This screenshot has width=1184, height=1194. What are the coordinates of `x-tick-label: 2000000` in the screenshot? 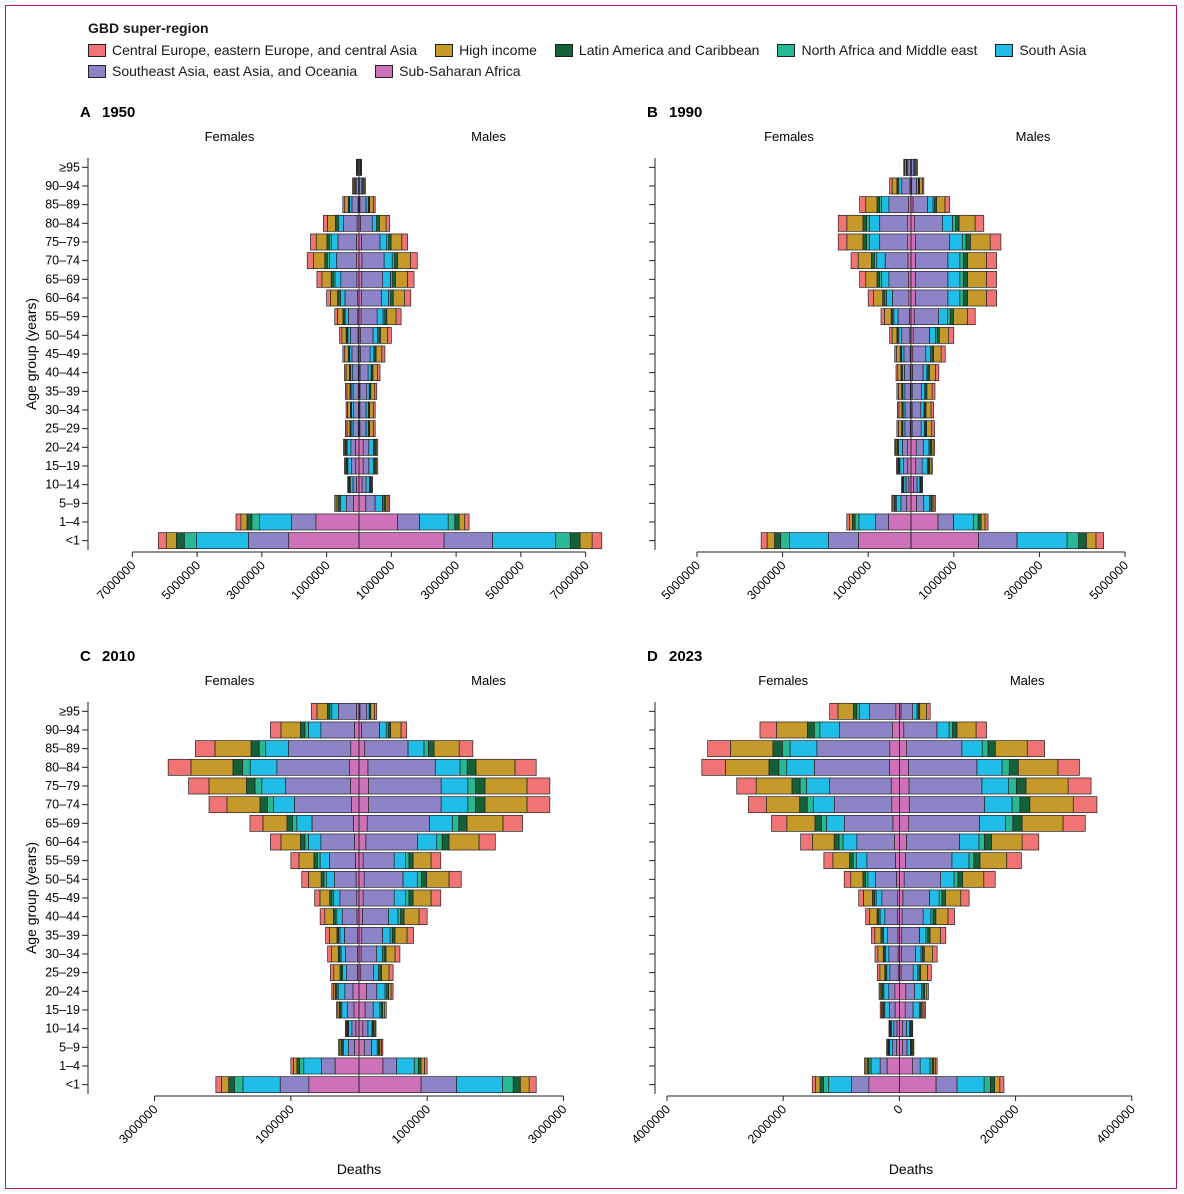 It's located at (999, 1124).